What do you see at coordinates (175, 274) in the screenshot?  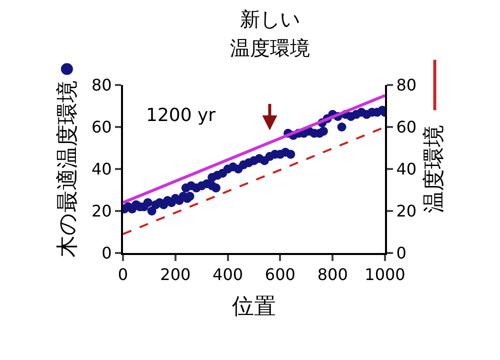 I see `x-tick-label: 200` at bounding box center [175, 274].